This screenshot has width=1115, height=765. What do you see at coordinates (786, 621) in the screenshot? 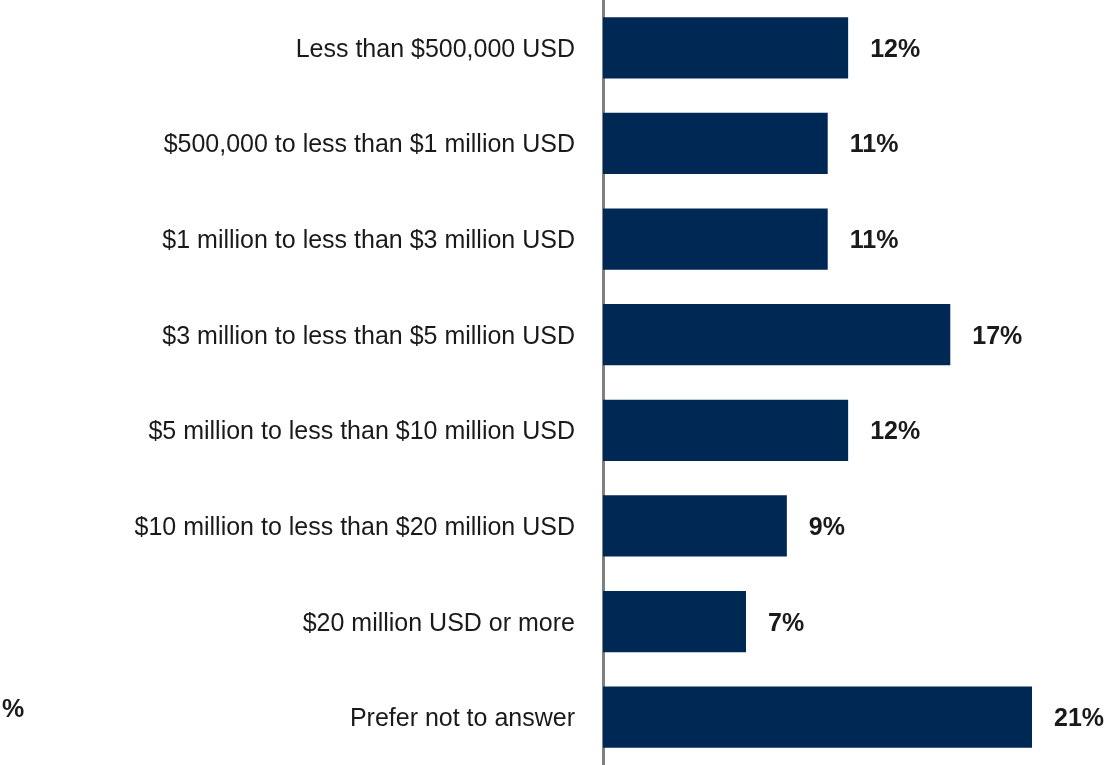
I see `data-label: 7%` at bounding box center [786, 621].